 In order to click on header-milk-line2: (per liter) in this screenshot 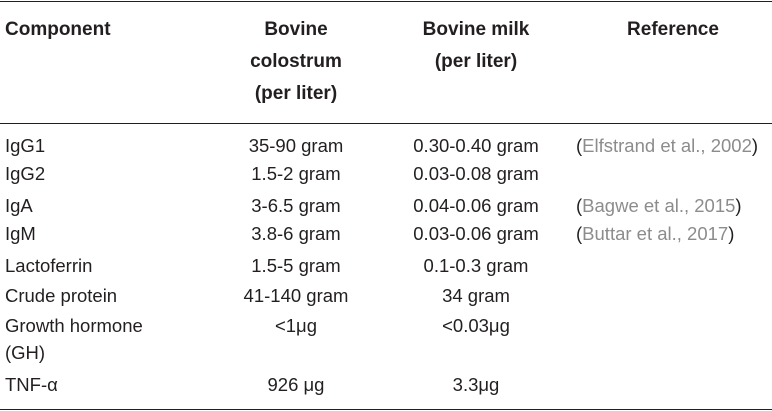, I will do `click(476, 61)`.